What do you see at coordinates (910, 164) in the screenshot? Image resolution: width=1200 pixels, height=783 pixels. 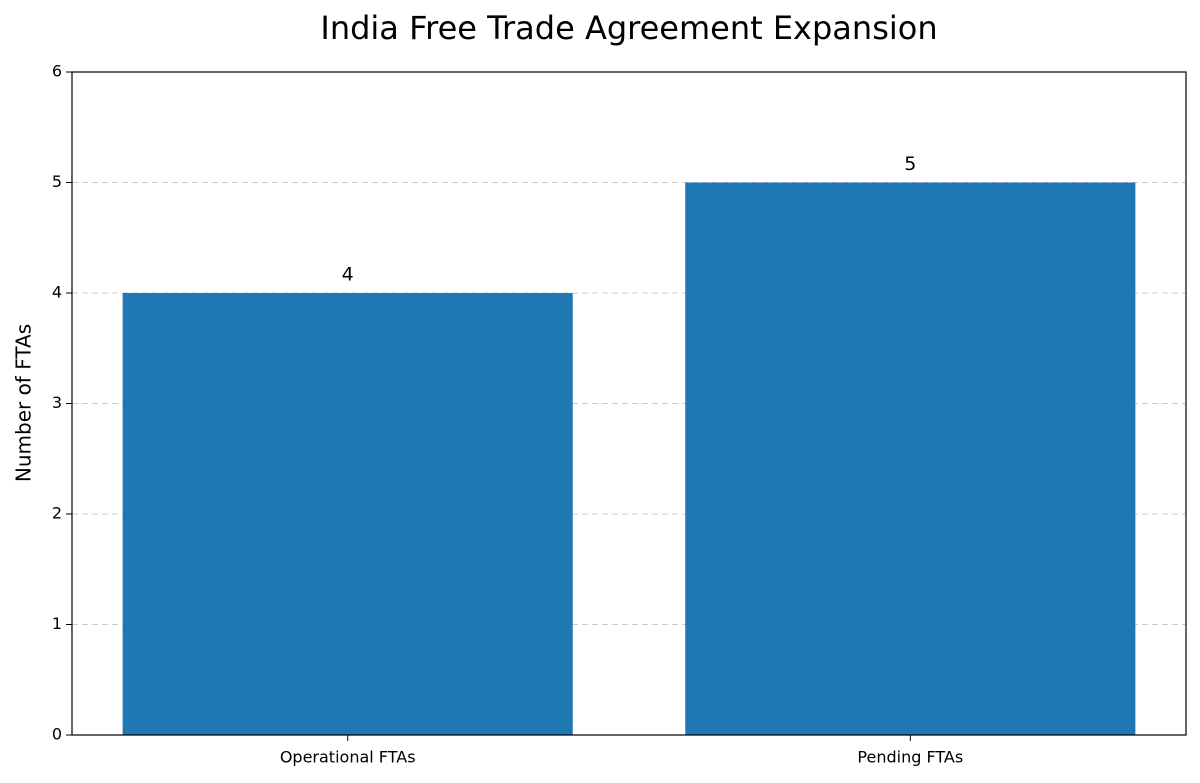 I see `data-label: 5` at bounding box center [910, 164].